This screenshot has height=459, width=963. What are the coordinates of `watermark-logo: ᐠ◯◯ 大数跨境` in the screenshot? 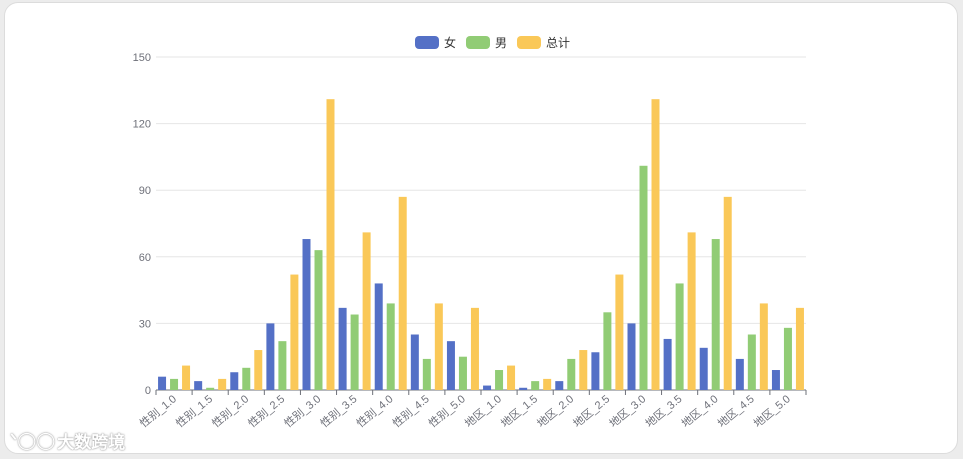 It's located at (67, 440).